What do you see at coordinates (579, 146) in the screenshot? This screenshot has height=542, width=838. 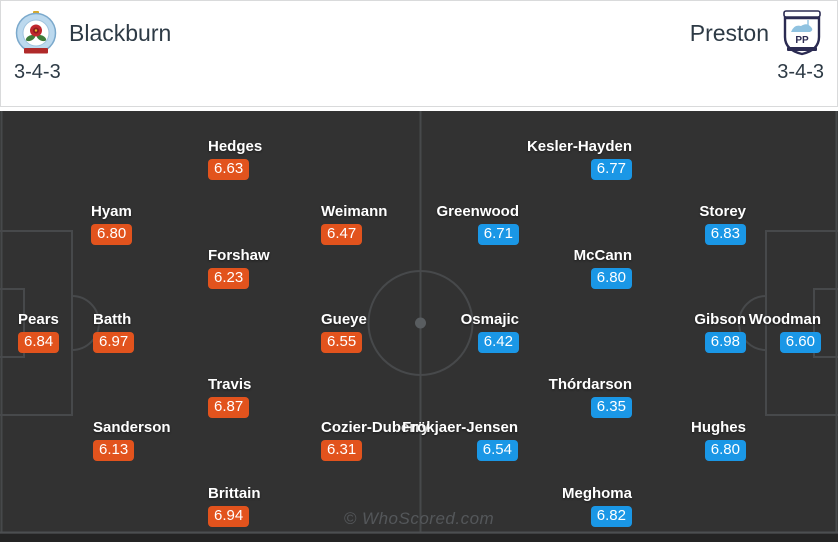 I see `player-name: Kesler-Hayden` at bounding box center [579, 146].